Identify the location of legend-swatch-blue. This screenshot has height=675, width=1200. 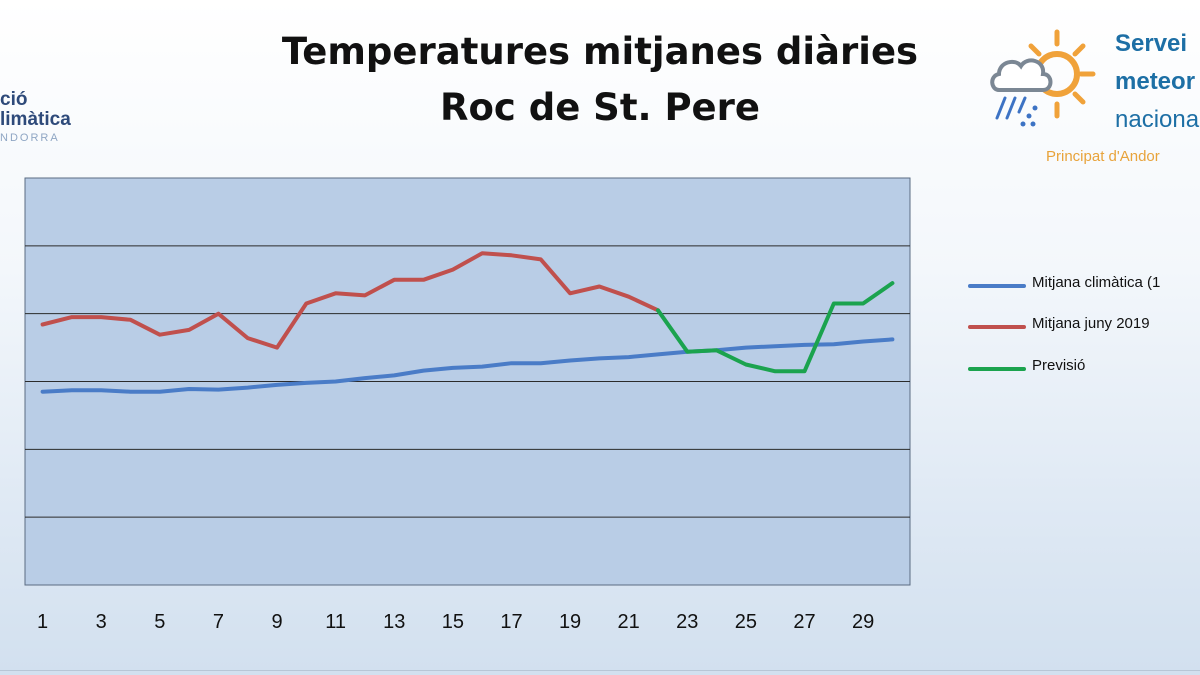
(997, 286).